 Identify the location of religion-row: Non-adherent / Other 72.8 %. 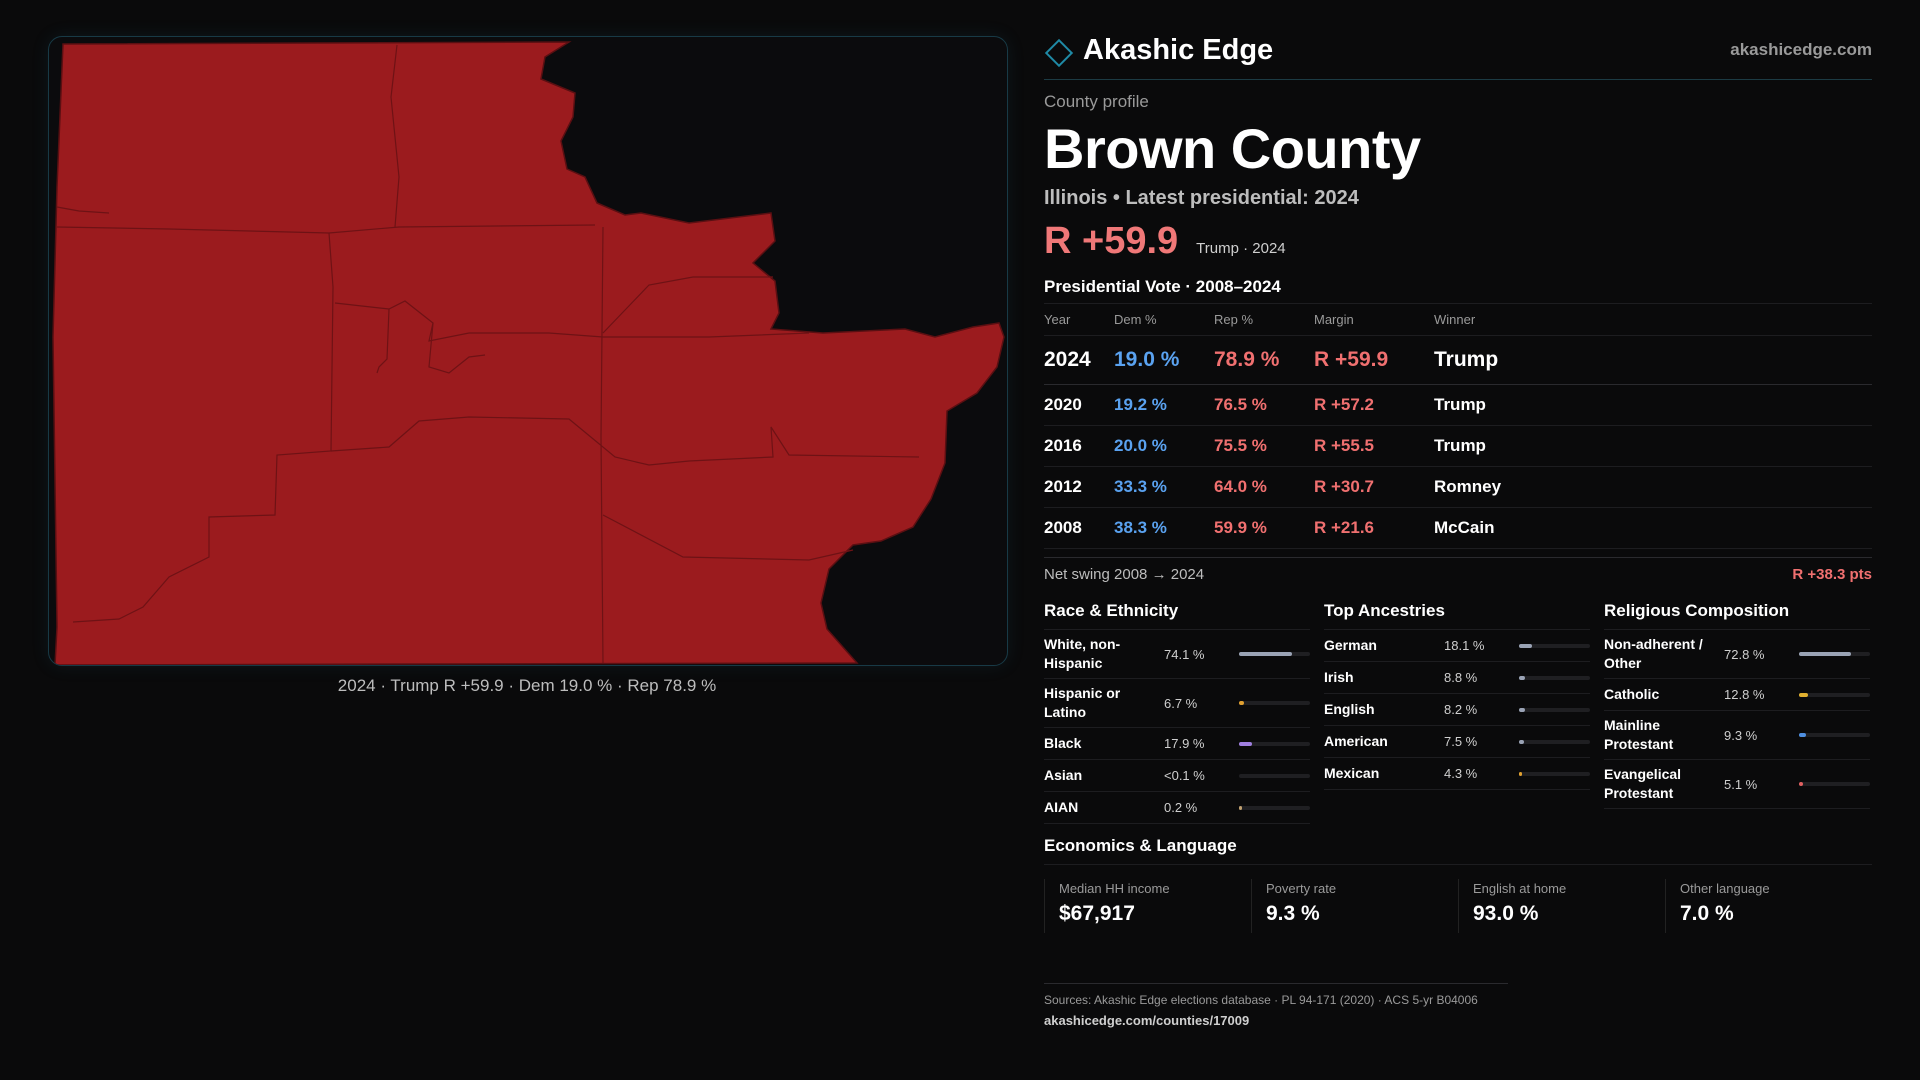
(1737, 654).